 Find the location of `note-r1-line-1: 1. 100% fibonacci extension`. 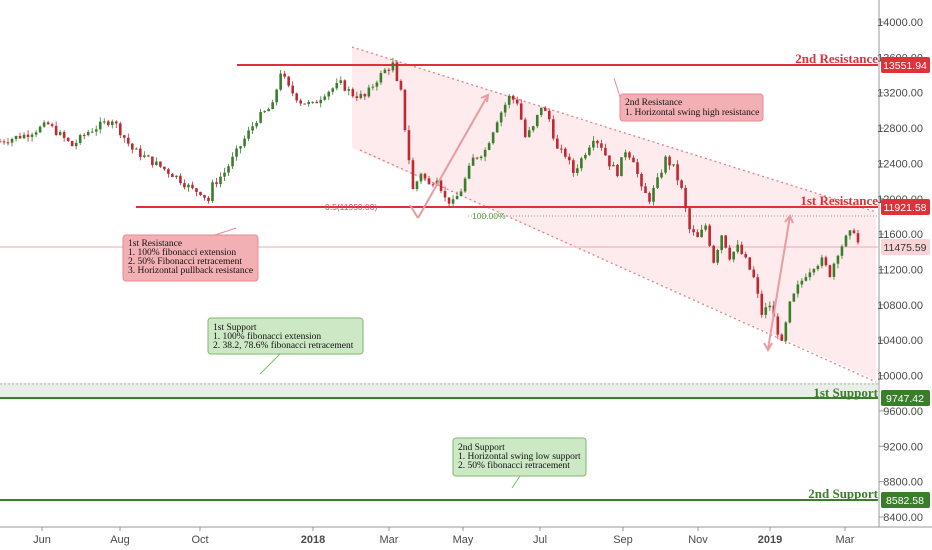

note-r1-line-1: 1. 100% fibonacci extension is located at coordinates (182, 252).